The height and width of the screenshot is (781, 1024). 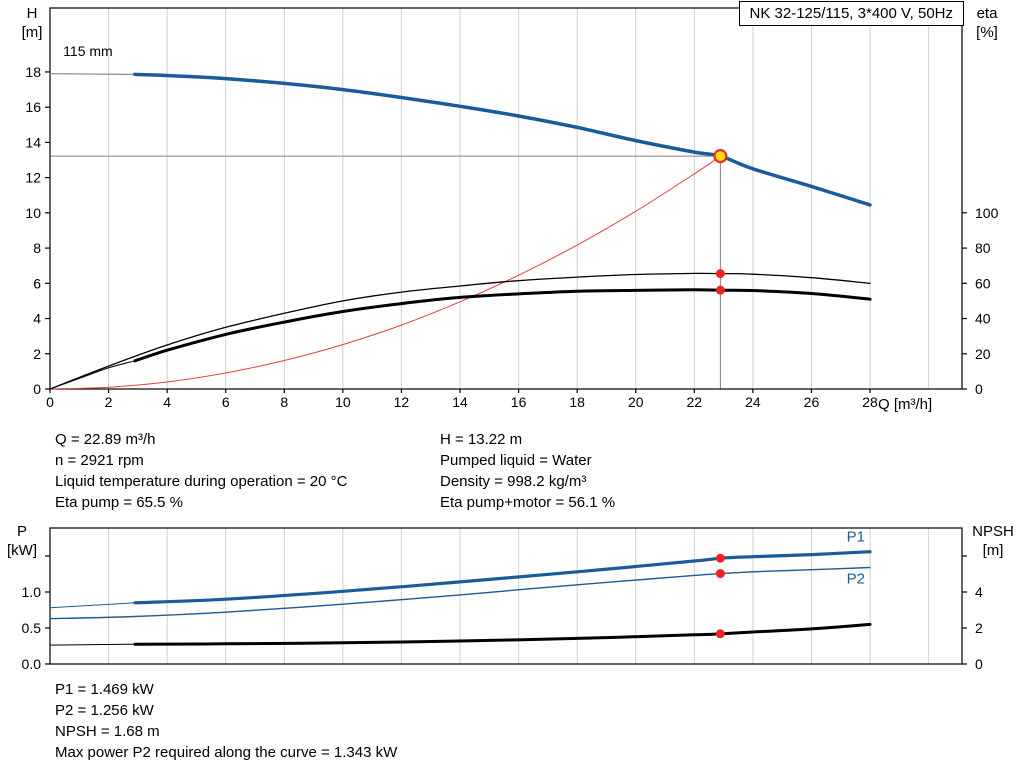 What do you see at coordinates (107, 731) in the screenshot?
I see `info-npsh: NPSH = 1.68 m` at bounding box center [107, 731].